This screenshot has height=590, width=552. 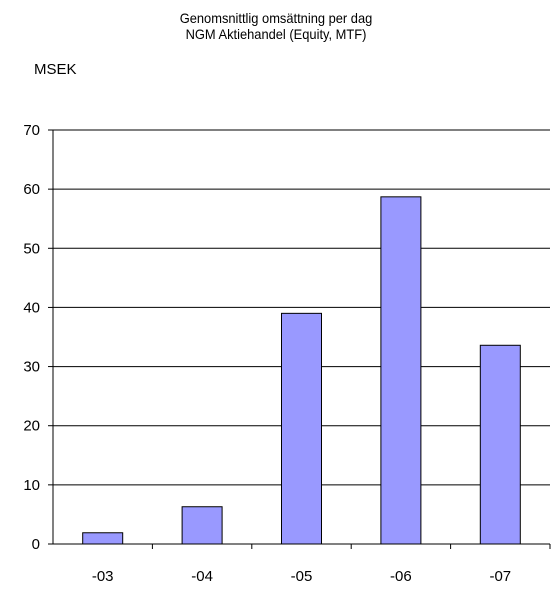 What do you see at coordinates (31, 130) in the screenshot?
I see `y-tick-label: 70` at bounding box center [31, 130].